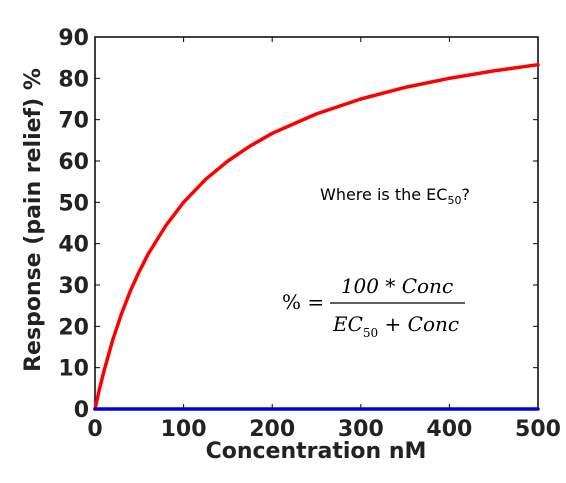 The height and width of the screenshot is (483, 566). I want to click on y-tick-label: 0, so click(81, 410).